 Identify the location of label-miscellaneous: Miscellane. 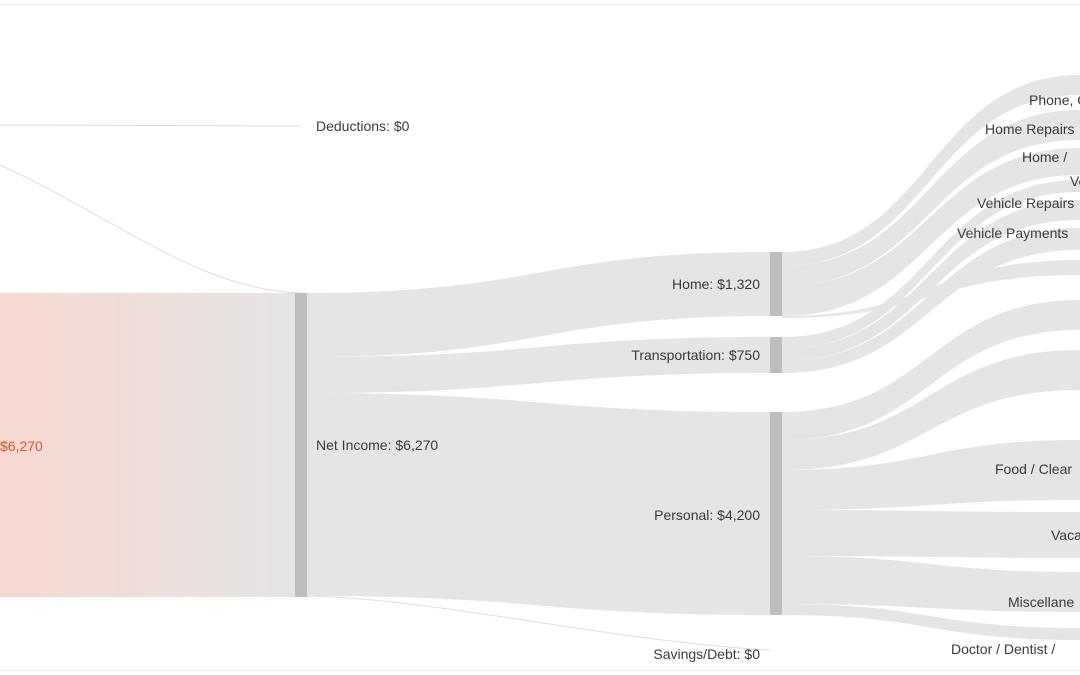
(1041, 602).